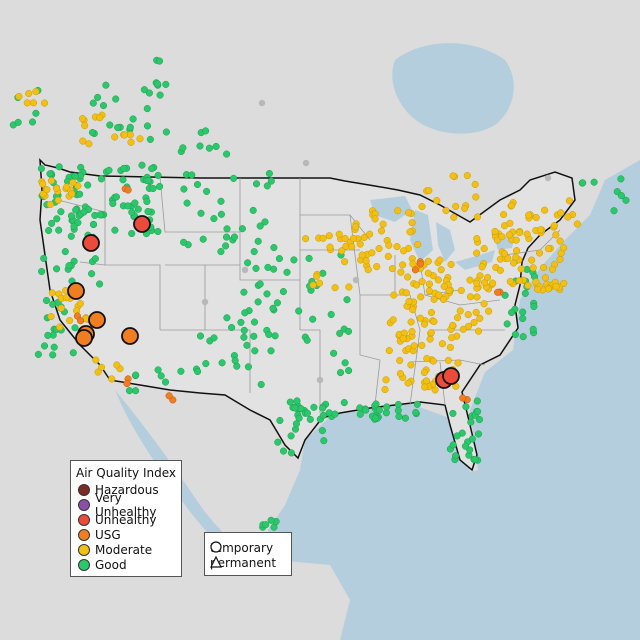 The height and width of the screenshot is (640, 640). Describe the element at coordinates (111, 565) in the screenshot. I see `legend-label: Good` at that location.